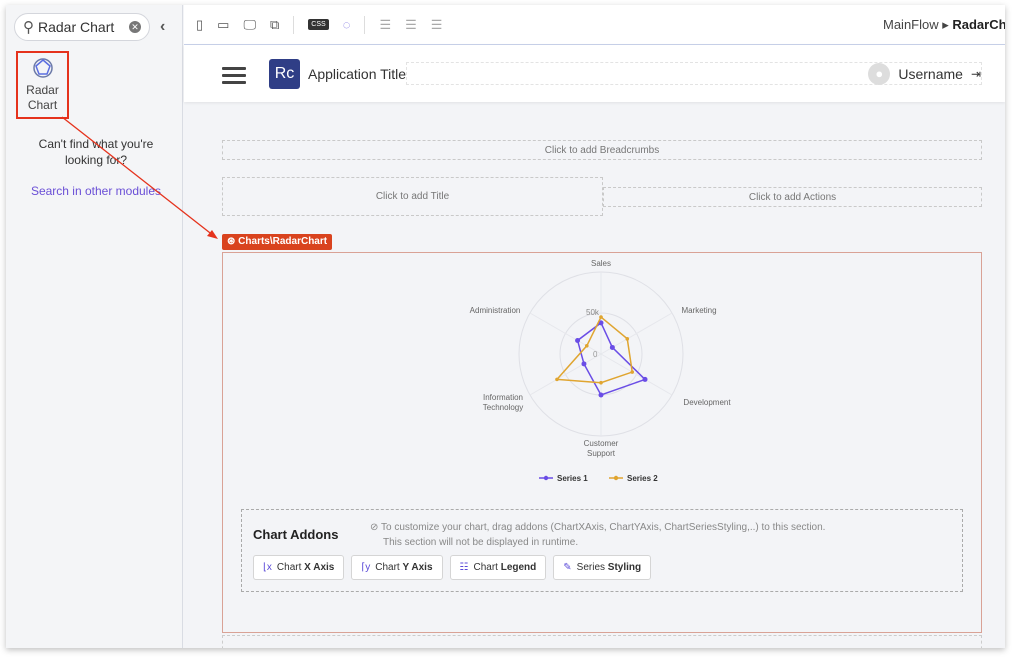  I want to click on x-axis-icon: ⌊x, so click(267, 567).